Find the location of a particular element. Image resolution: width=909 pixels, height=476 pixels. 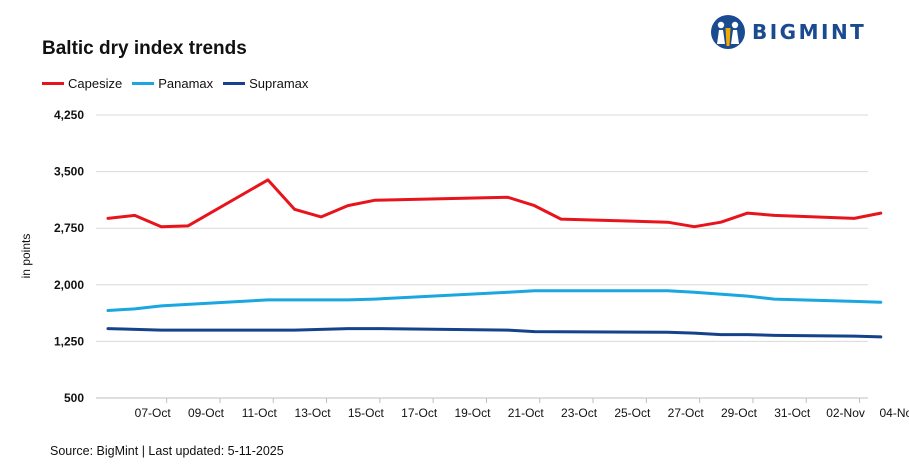

legend-swatch-panamax is located at coordinates (143, 83).